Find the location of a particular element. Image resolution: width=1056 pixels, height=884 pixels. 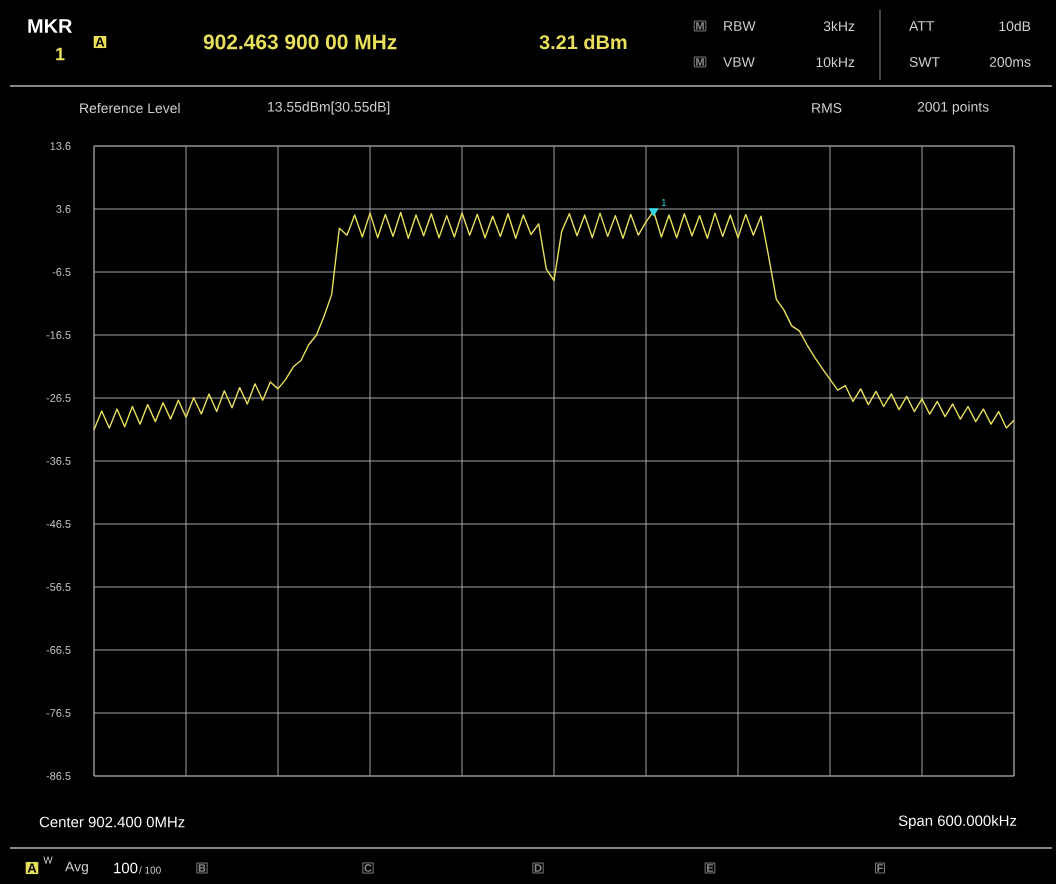

text: 902.463 900 00 MHz is located at coordinates (300, 42).